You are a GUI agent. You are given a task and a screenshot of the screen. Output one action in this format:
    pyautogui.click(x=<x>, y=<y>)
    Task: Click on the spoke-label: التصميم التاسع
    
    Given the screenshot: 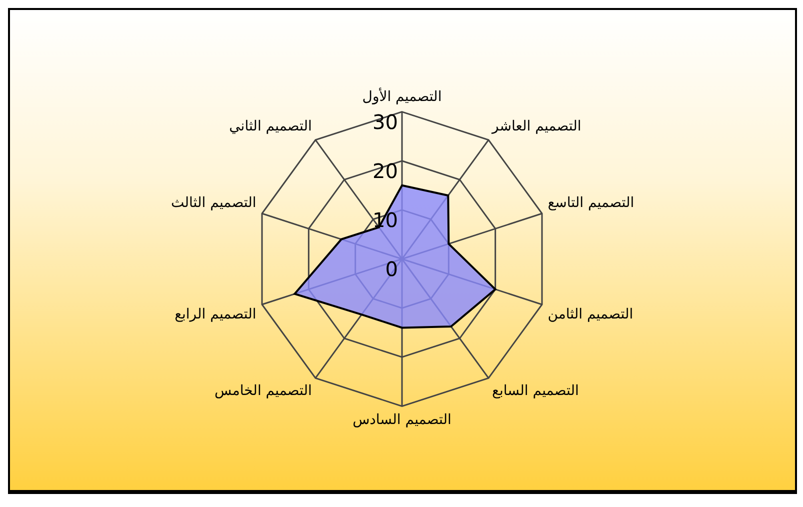 What is the action you would take?
    pyautogui.click(x=591, y=202)
    